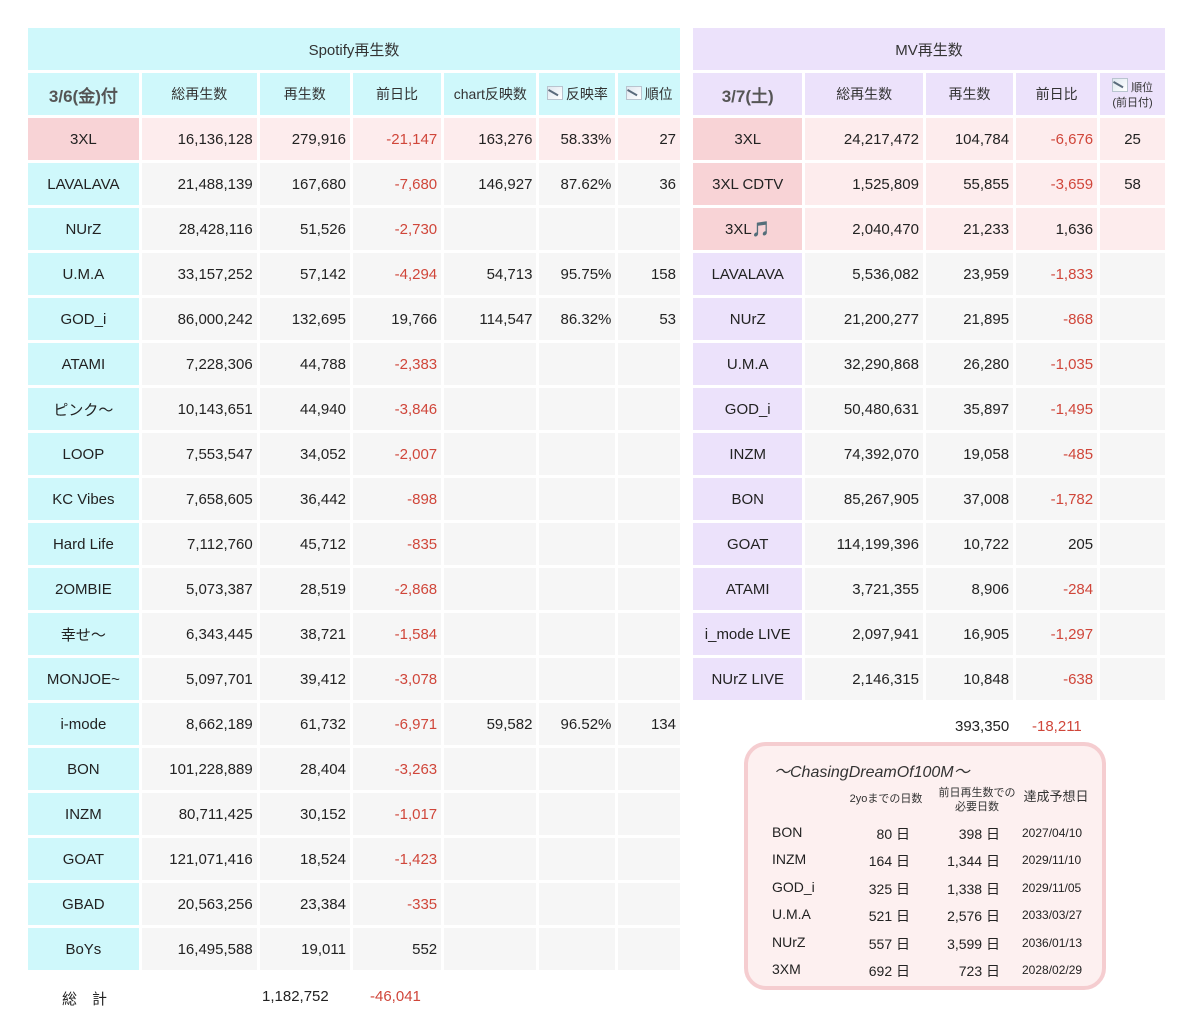  I want to click on daily-views: 16,905, so click(969, 634).